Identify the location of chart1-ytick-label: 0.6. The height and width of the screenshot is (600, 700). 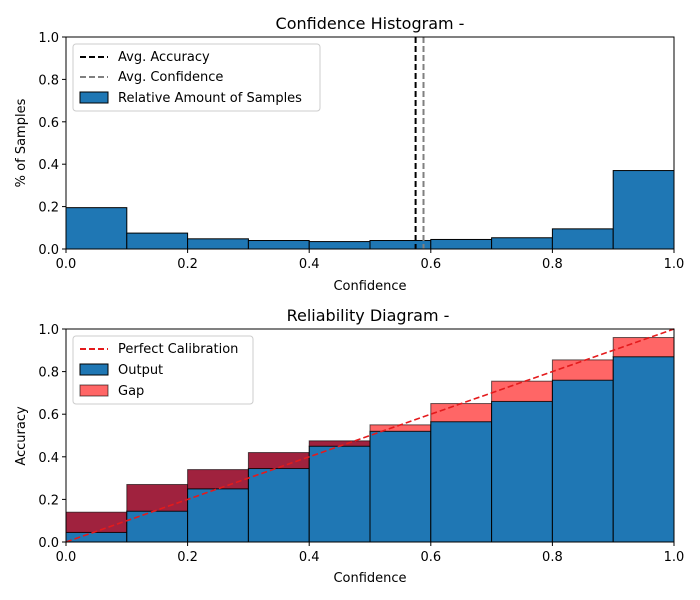
(48, 123).